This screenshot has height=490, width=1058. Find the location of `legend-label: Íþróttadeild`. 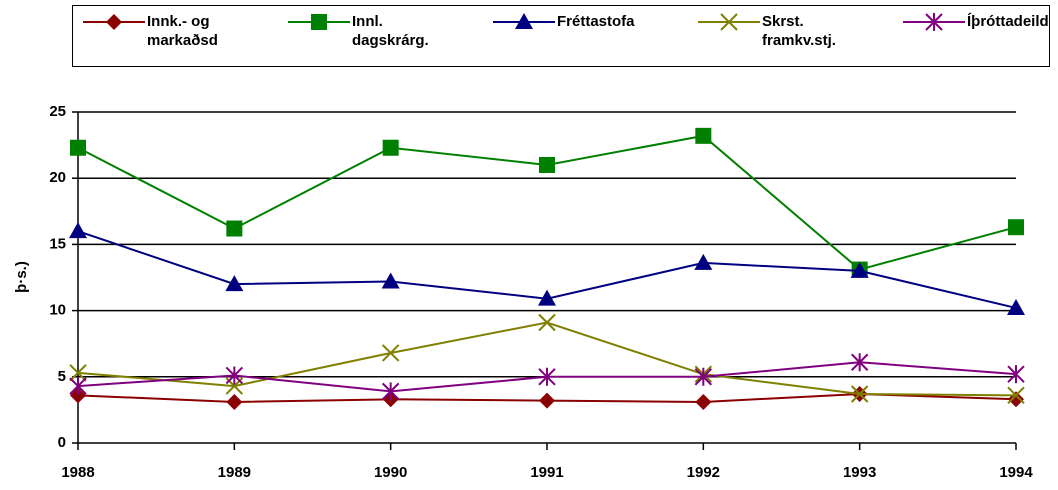

legend-label: Íþróttadeild is located at coordinates (1008, 21).